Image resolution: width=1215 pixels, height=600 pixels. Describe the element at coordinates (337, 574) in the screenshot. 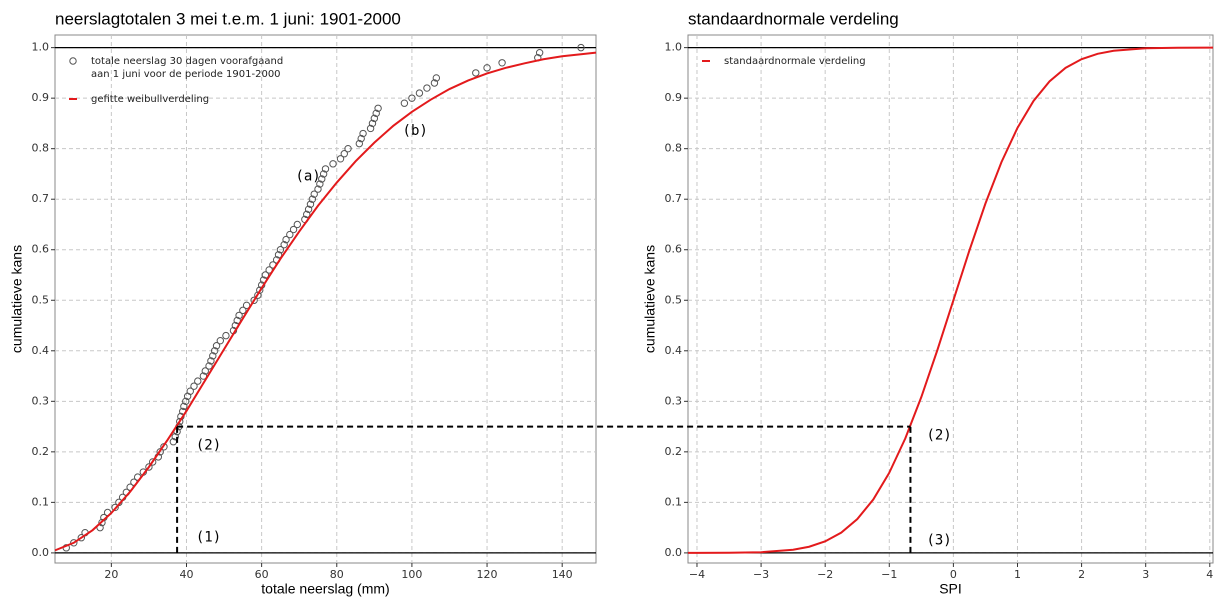

I see `x-tick-label: 80` at that location.